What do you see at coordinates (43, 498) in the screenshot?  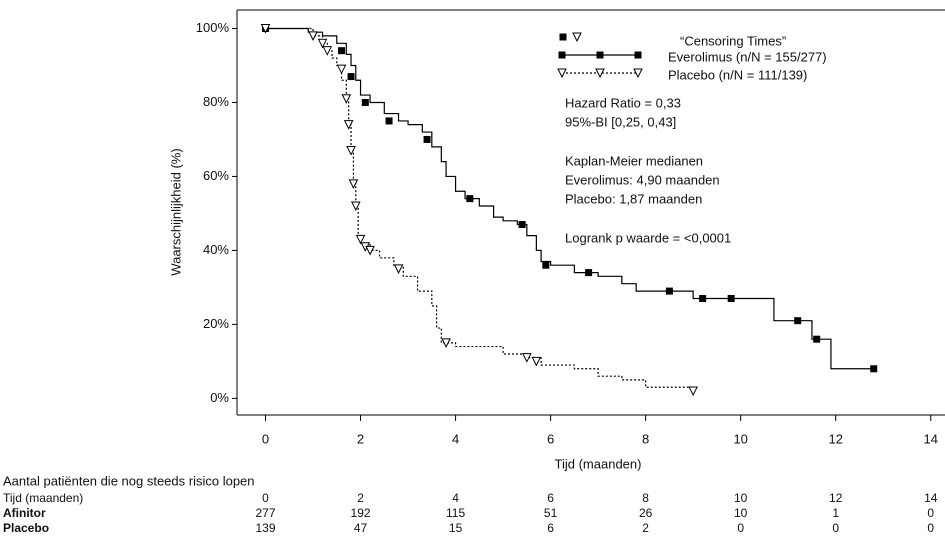 I see `risk-row-label: Tijd (maanden)` at bounding box center [43, 498].